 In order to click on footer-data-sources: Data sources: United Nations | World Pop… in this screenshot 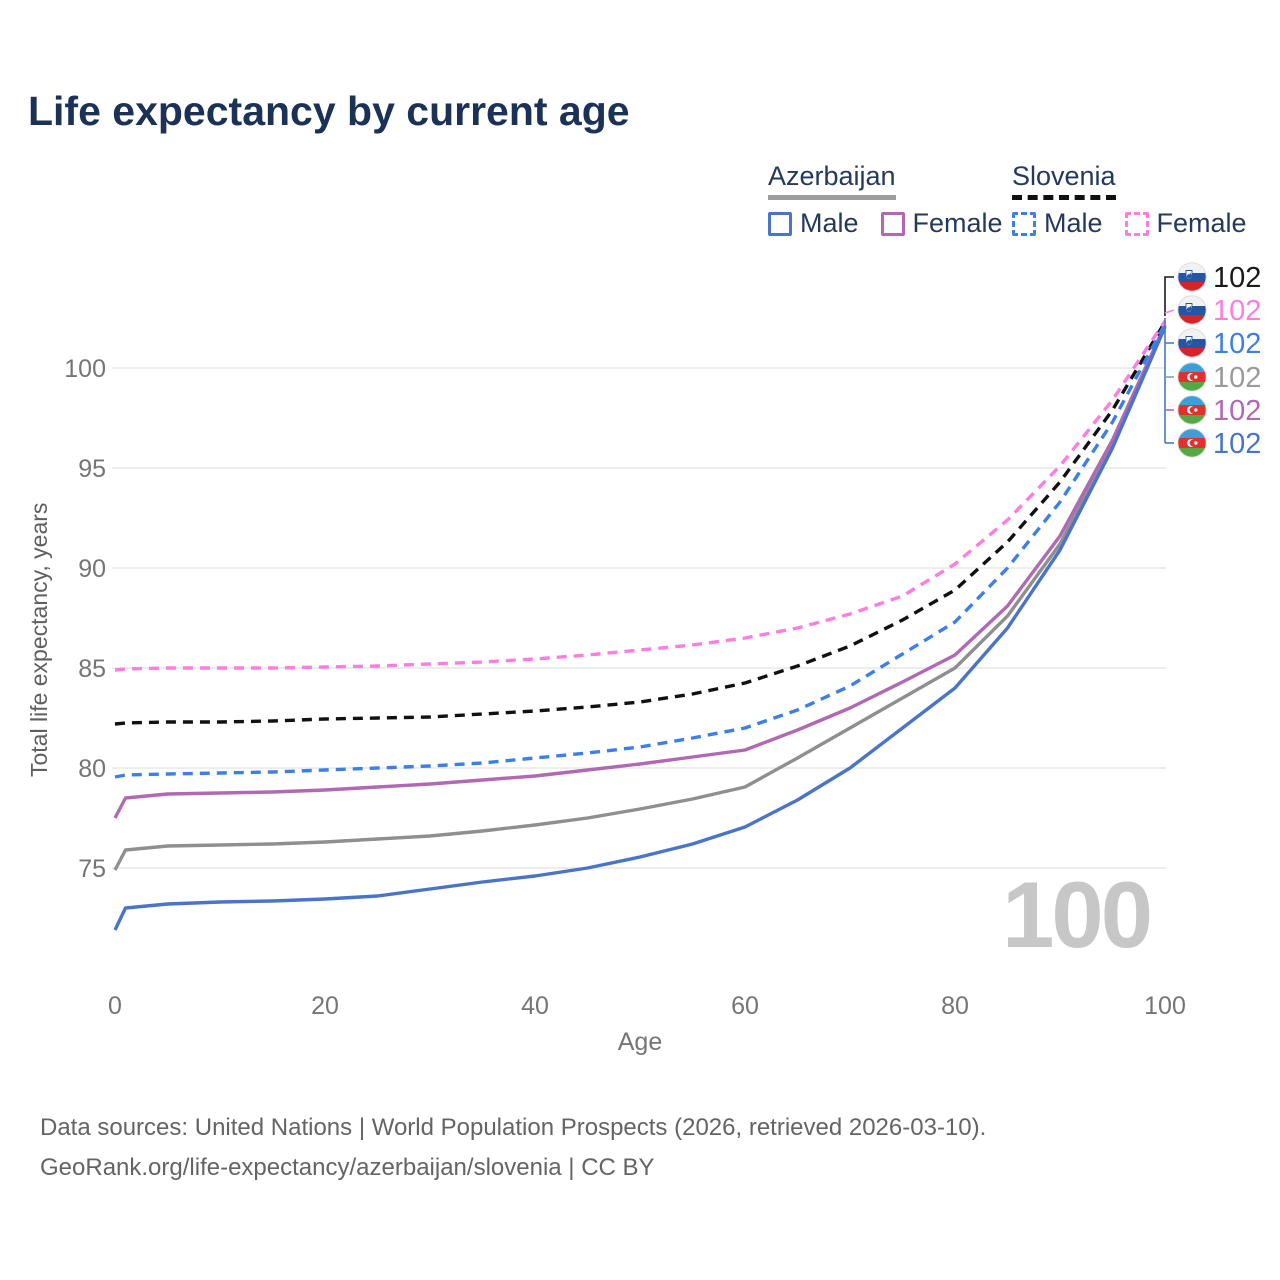, I will do `click(513, 1127)`.